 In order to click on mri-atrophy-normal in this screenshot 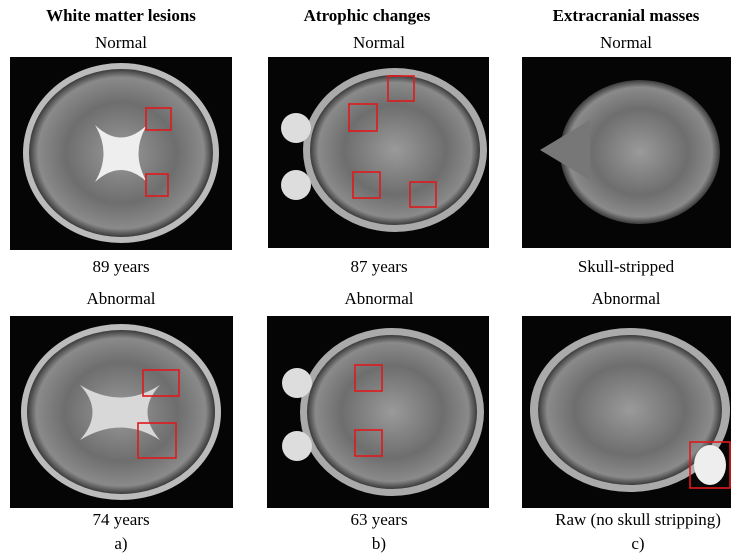, I will do `click(378, 152)`.